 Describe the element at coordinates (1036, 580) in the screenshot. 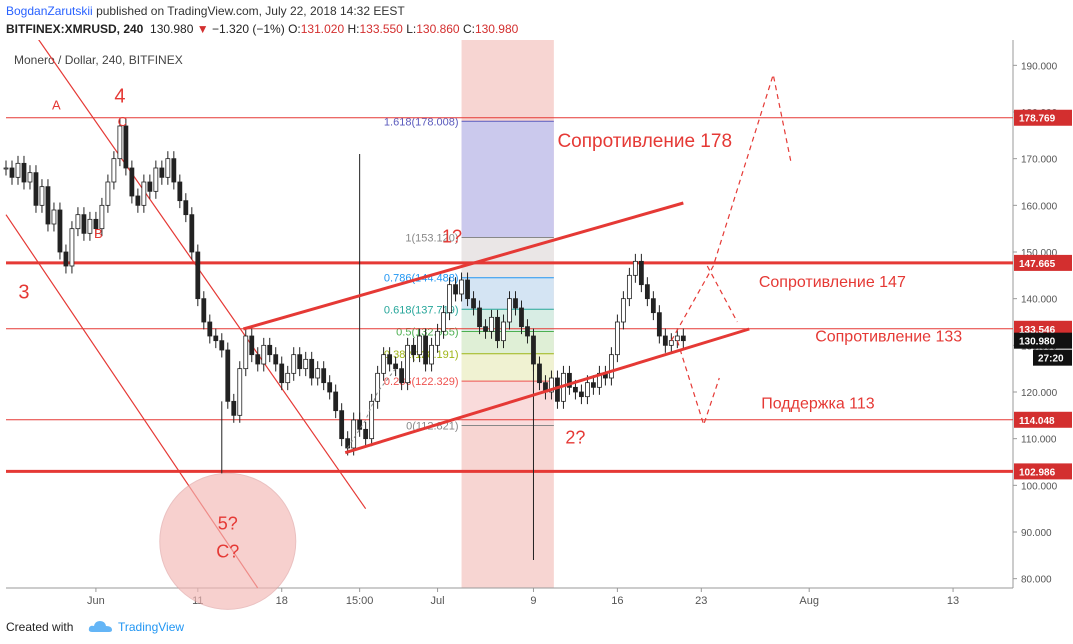

I see `y-tick-label: 80.000` at that location.